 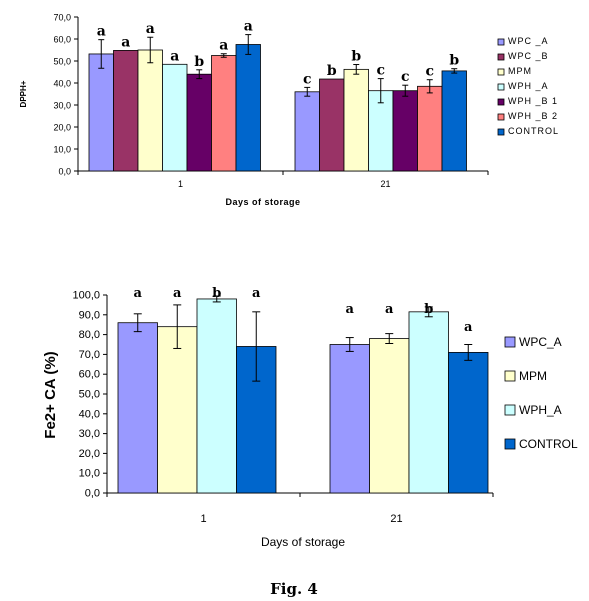 What do you see at coordinates (540, 410) in the screenshot?
I see `legend-label: WPH_A` at bounding box center [540, 410].